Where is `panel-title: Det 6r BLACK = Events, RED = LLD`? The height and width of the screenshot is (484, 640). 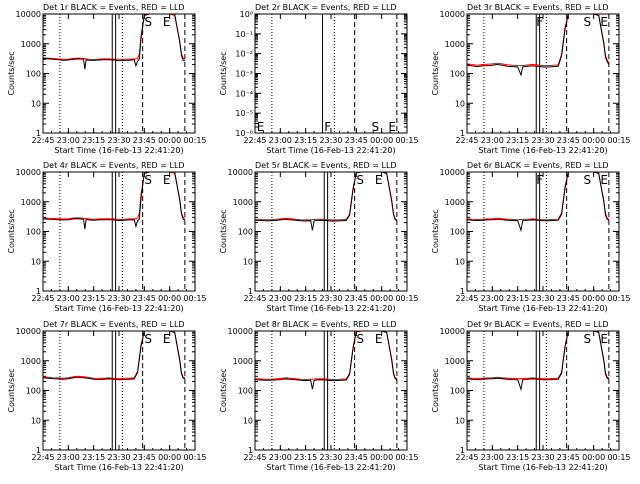
panel-title: Det 6r BLACK = Events, RED = LLD is located at coordinates (538, 165).